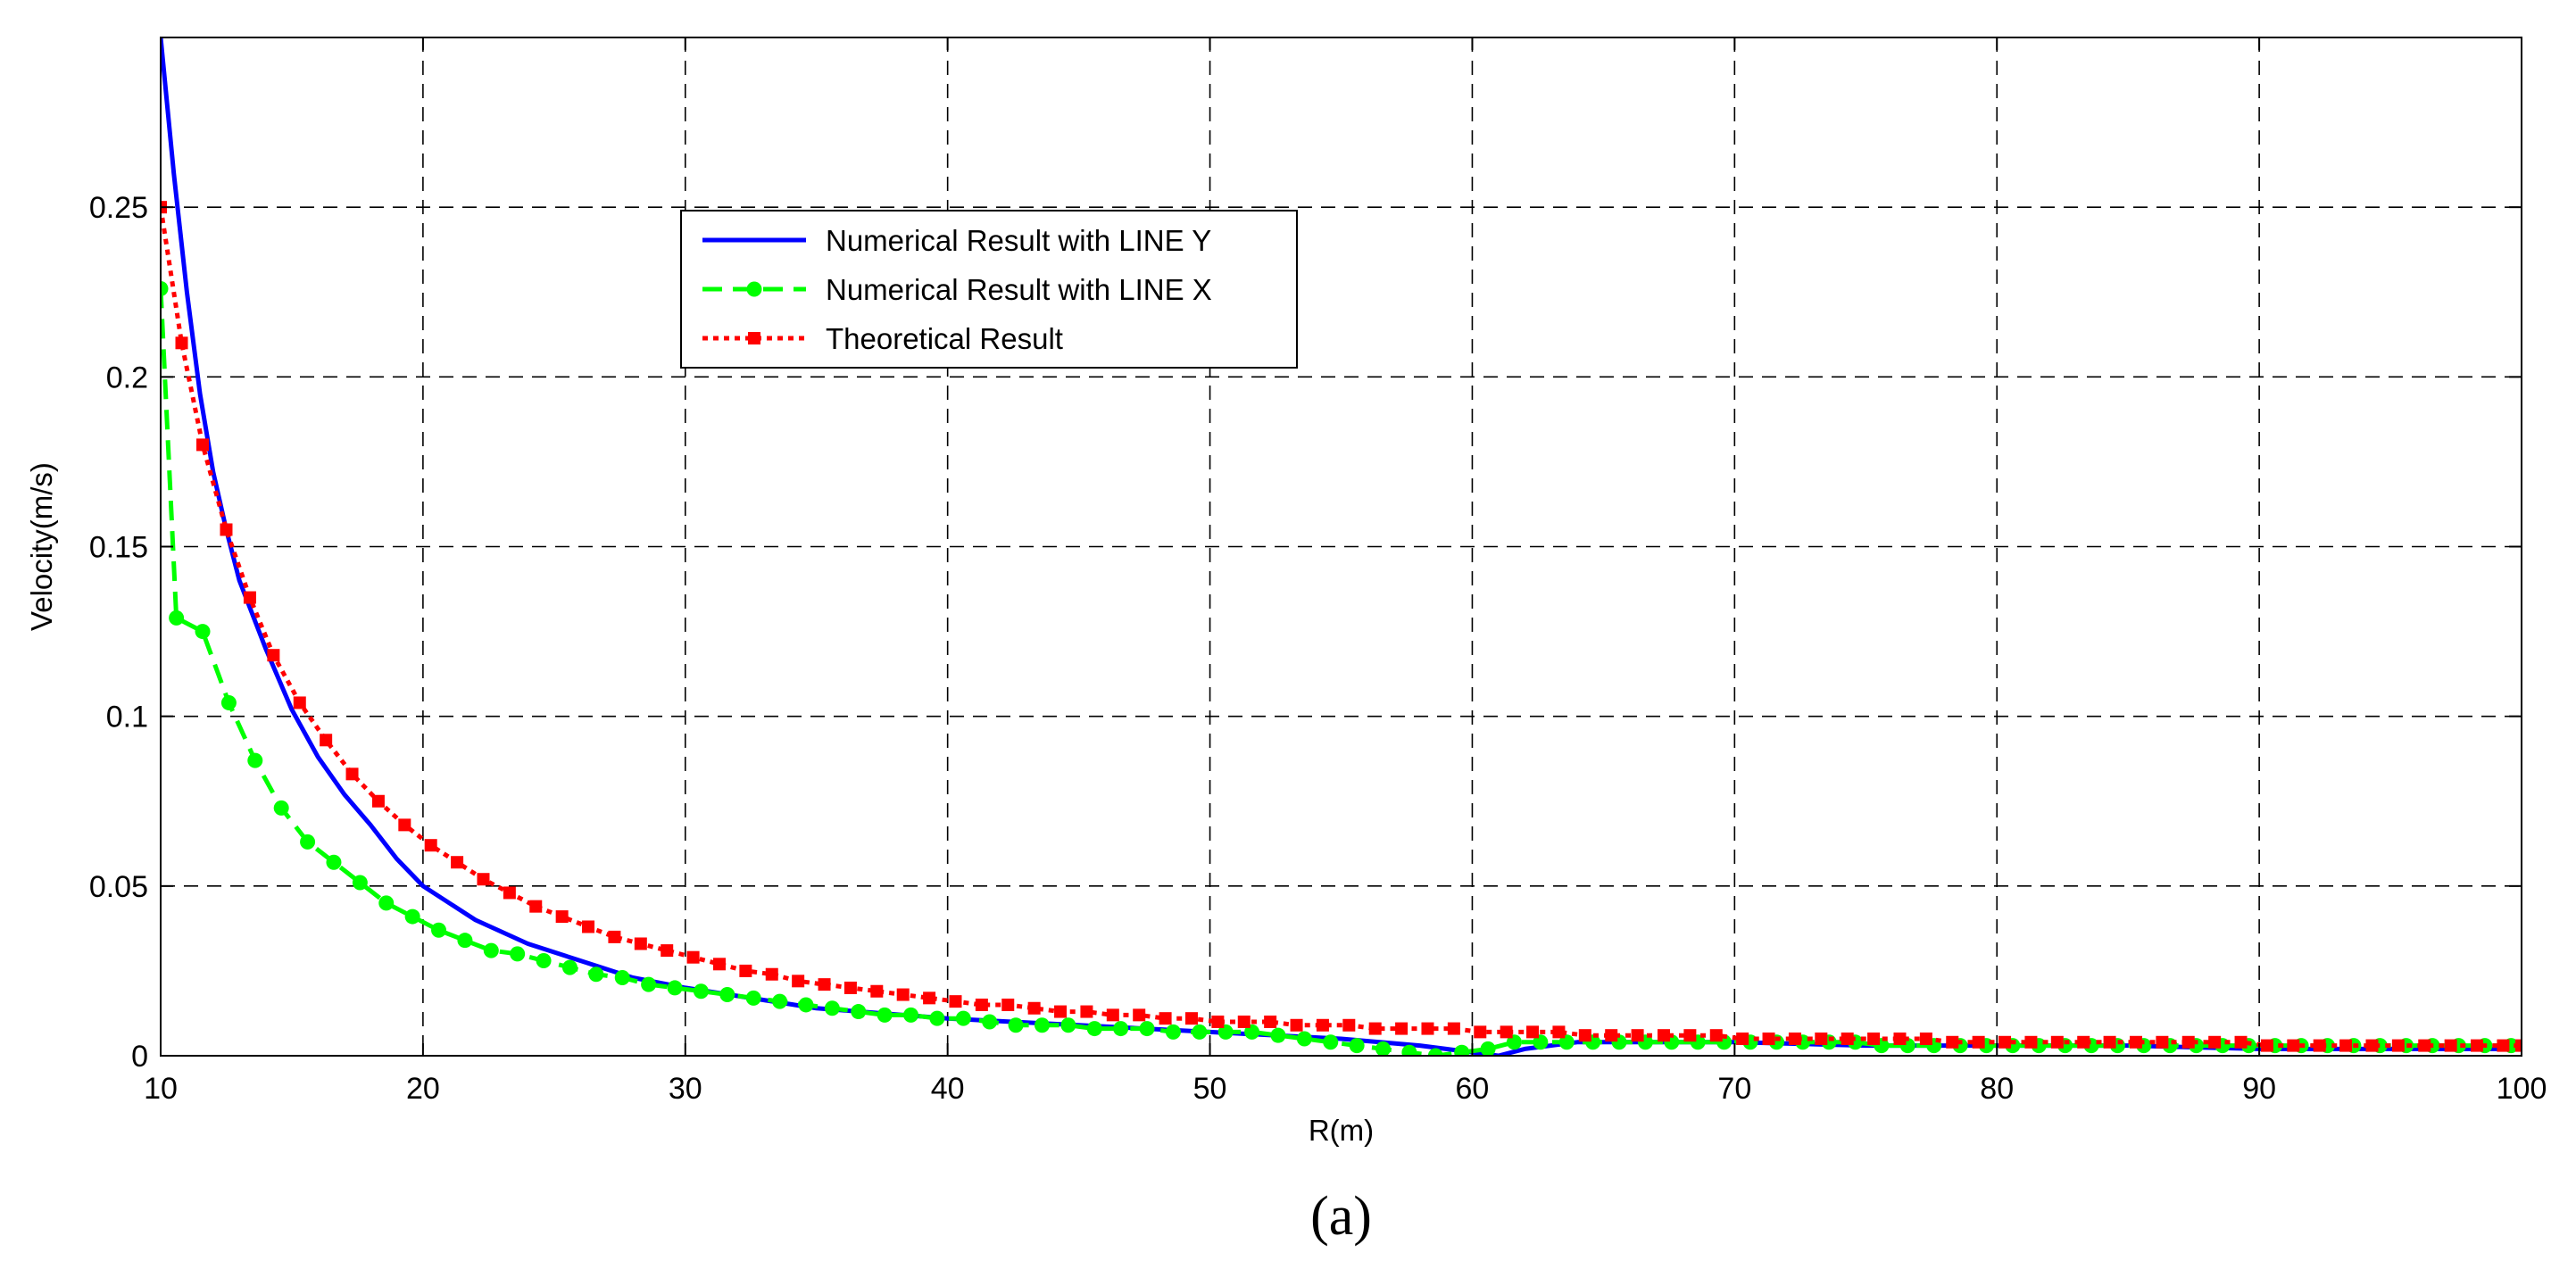  Describe the element at coordinates (1345, 1089) in the screenshot. I see `x-tick-labels: 10 20 30 40 50 60 70 80 90 100` at that location.